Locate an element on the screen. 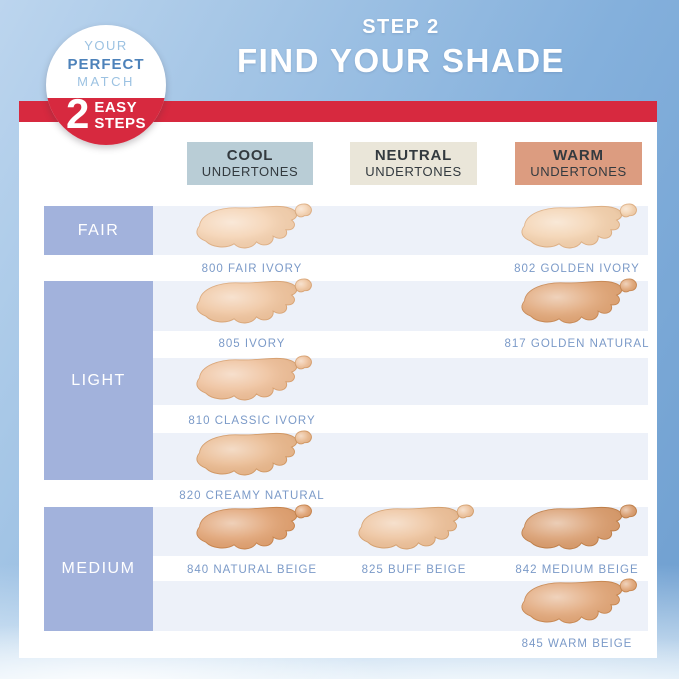 The image size is (679, 679). row-label-light: LIGHT is located at coordinates (98, 380).